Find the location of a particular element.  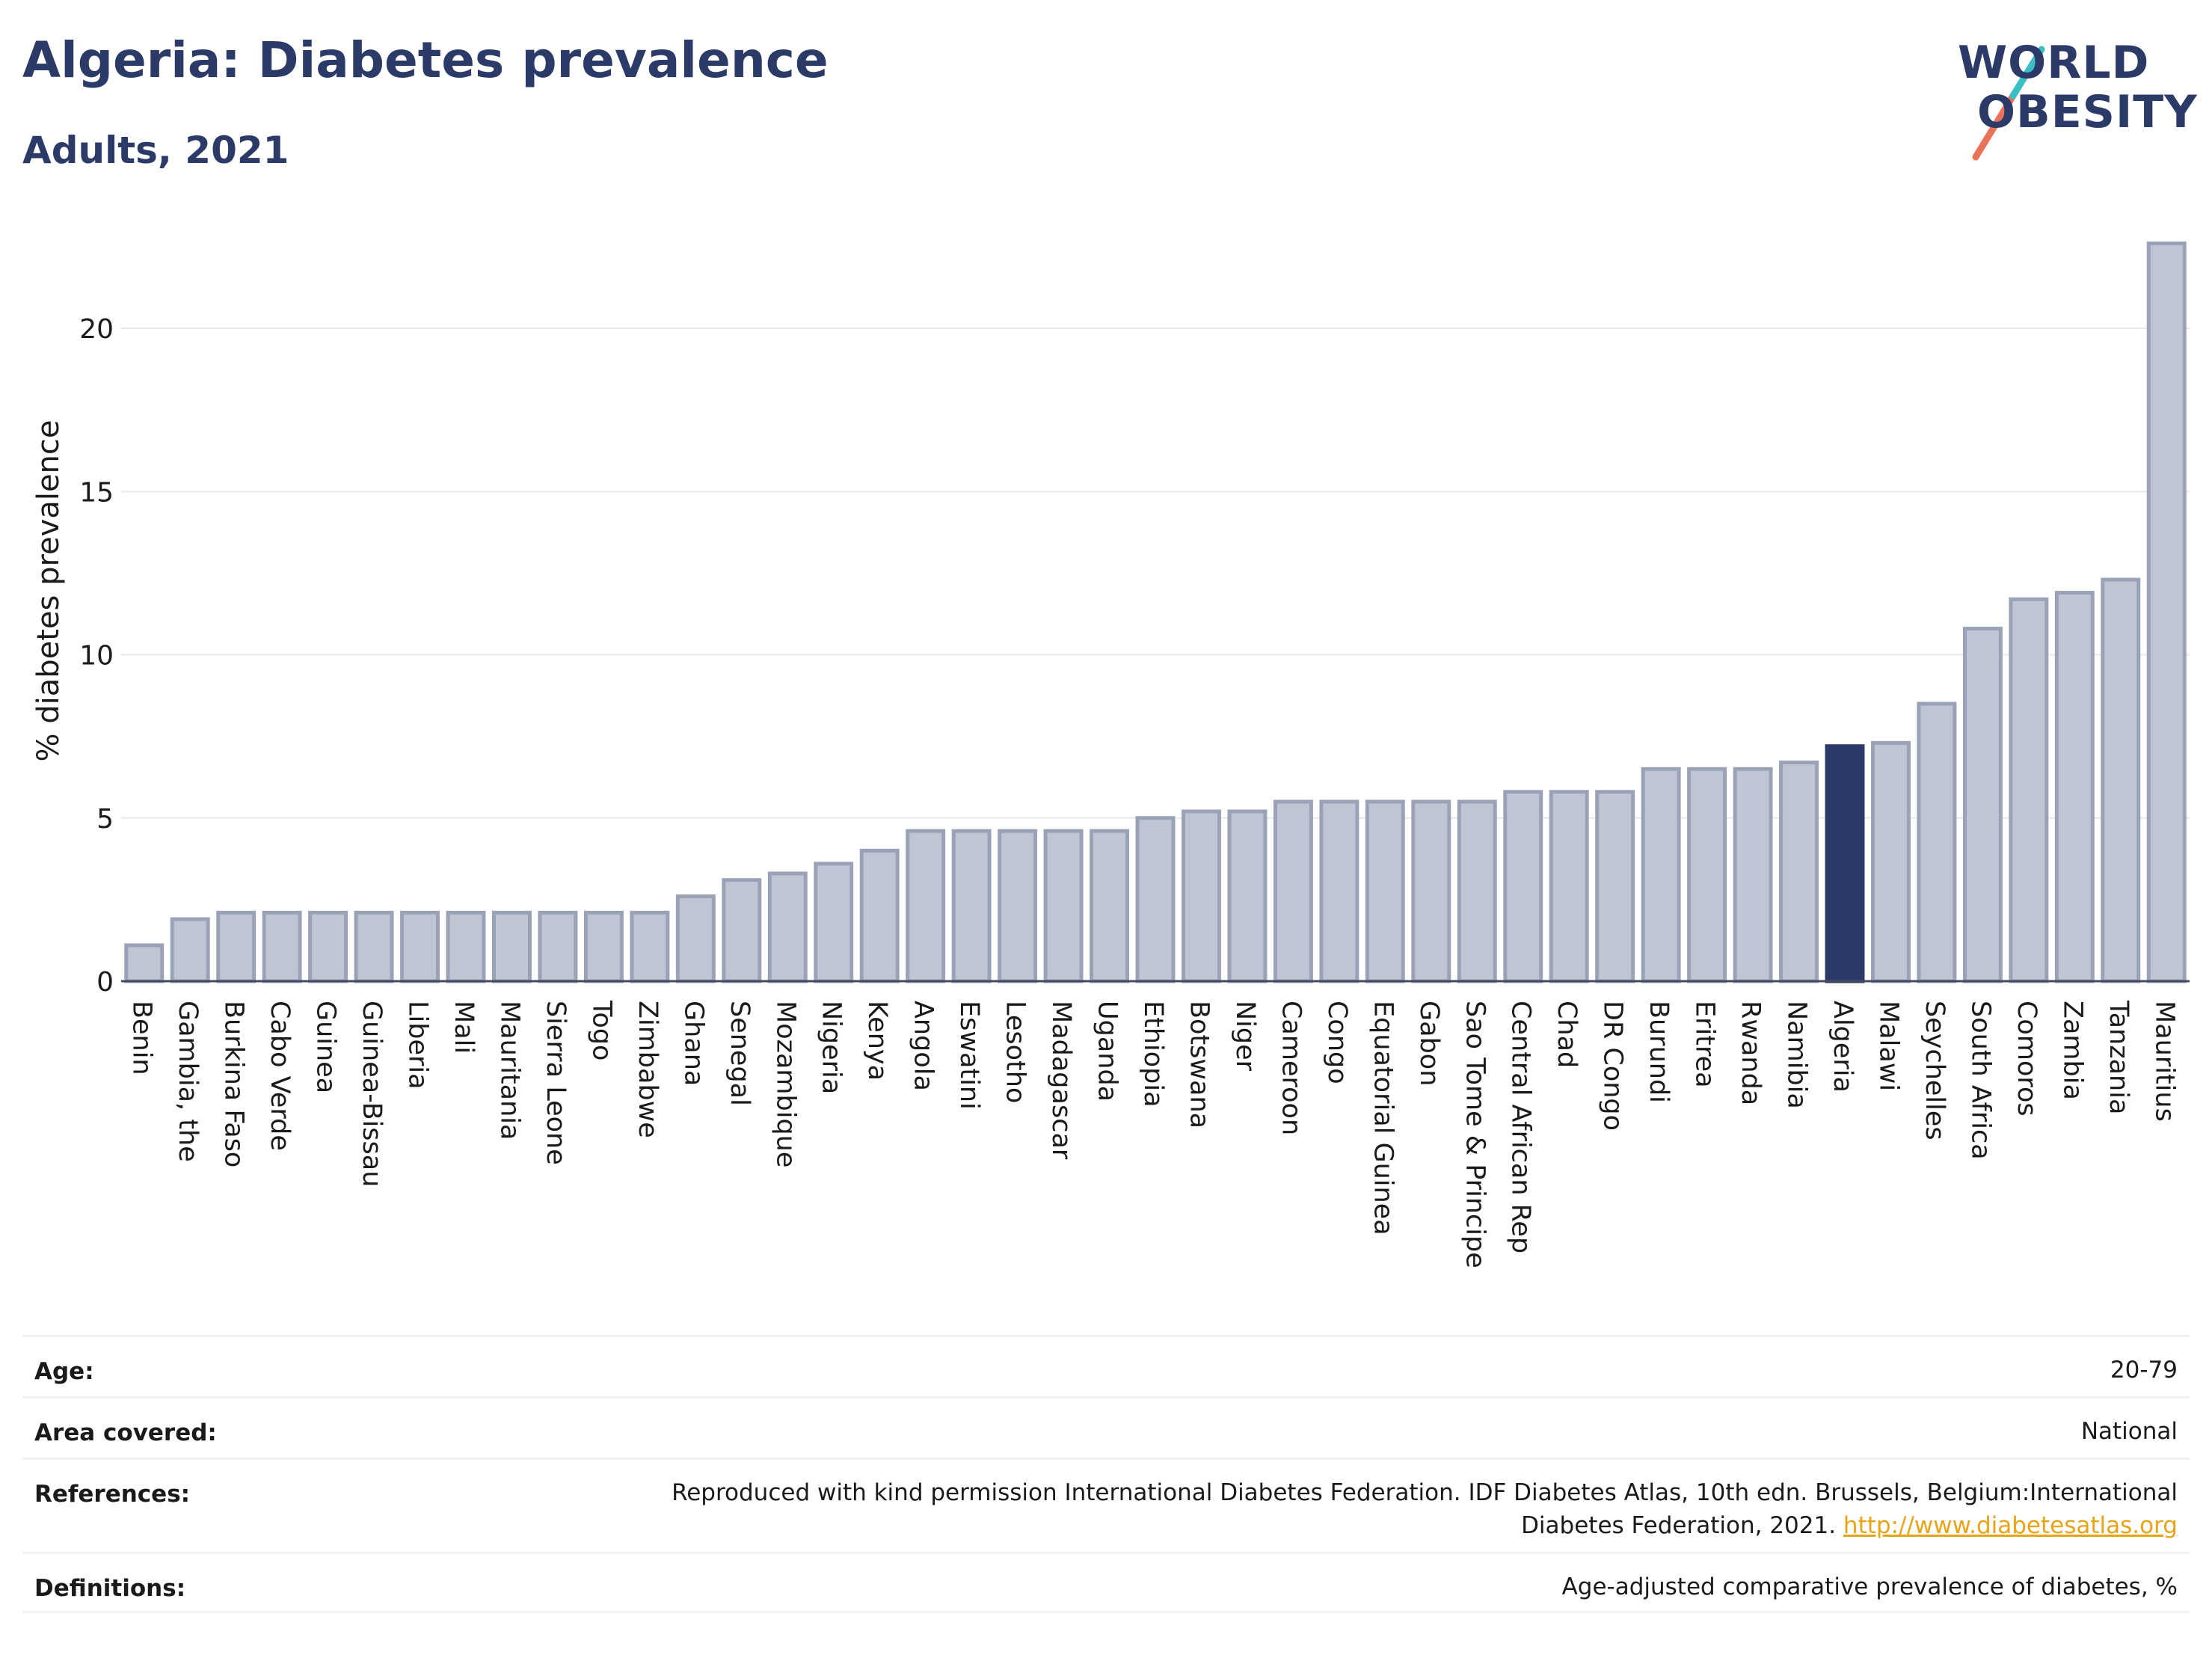

x-tick-label: Guinea is located at coordinates (326, 1047).